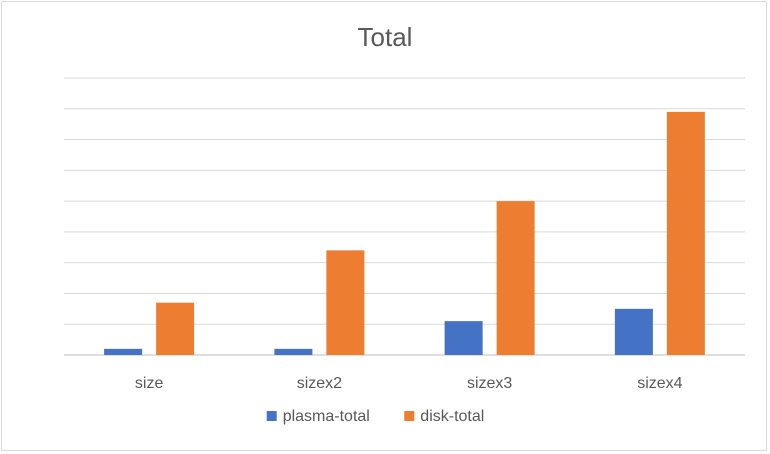 This screenshot has width=770, height=454. What do you see at coordinates (375, 416) in the screenshot?
I see `legend: plasma-total disk-total` at bounding box center [375, 416].